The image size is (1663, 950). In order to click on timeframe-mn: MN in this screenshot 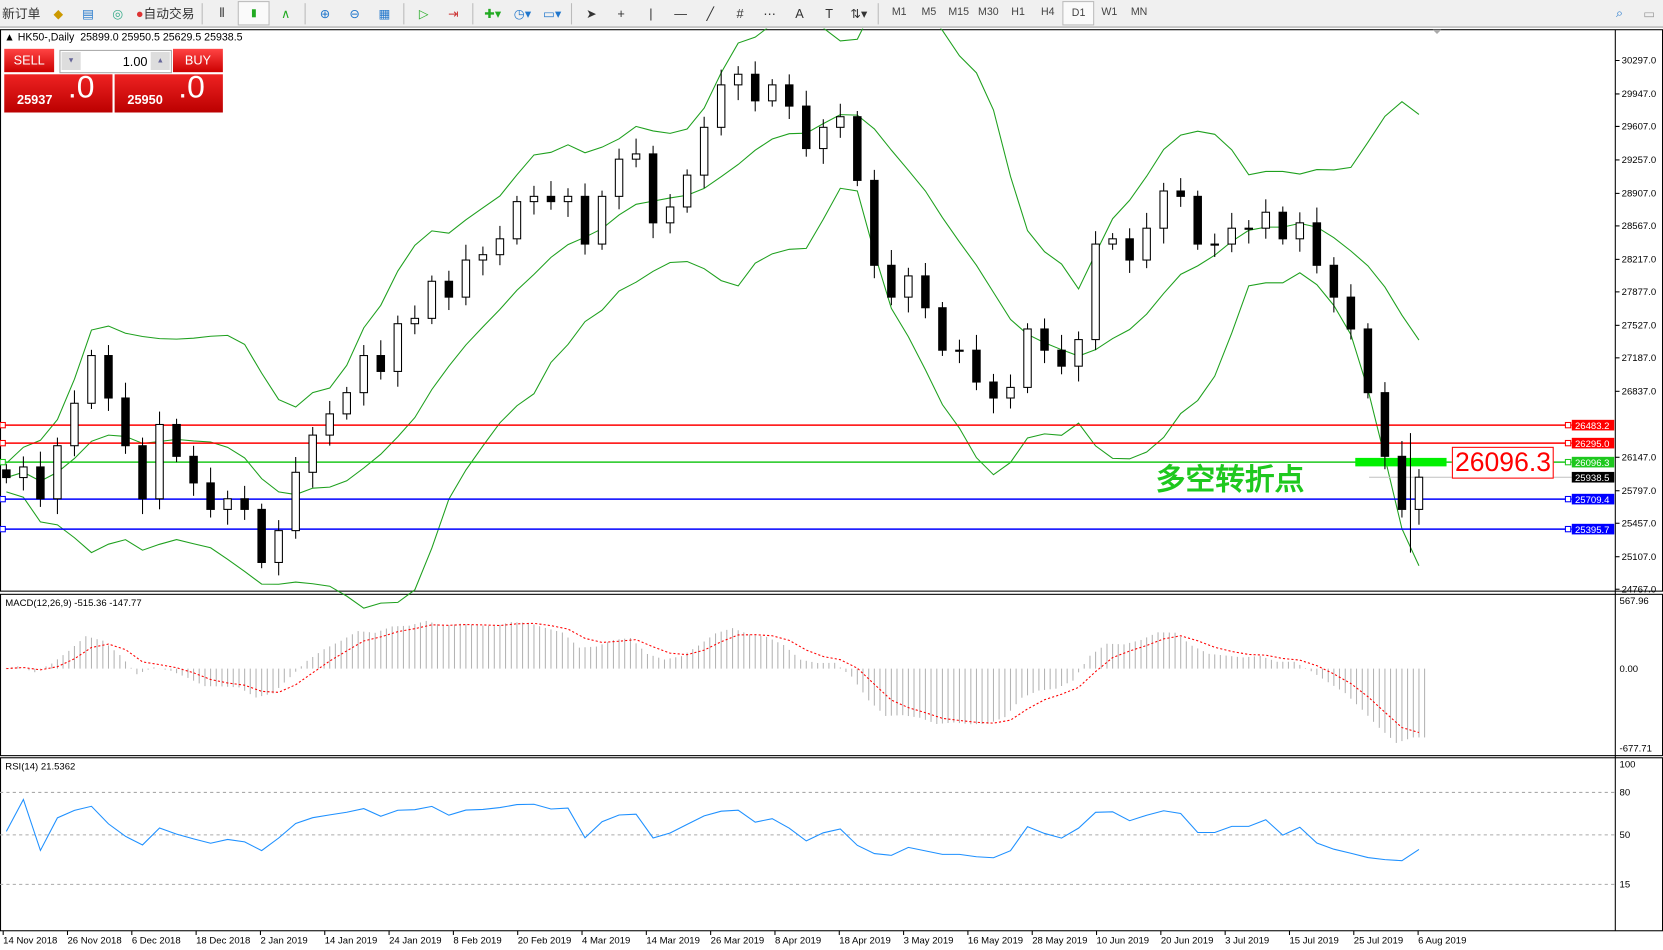, I will do `click(1139, 12)`.